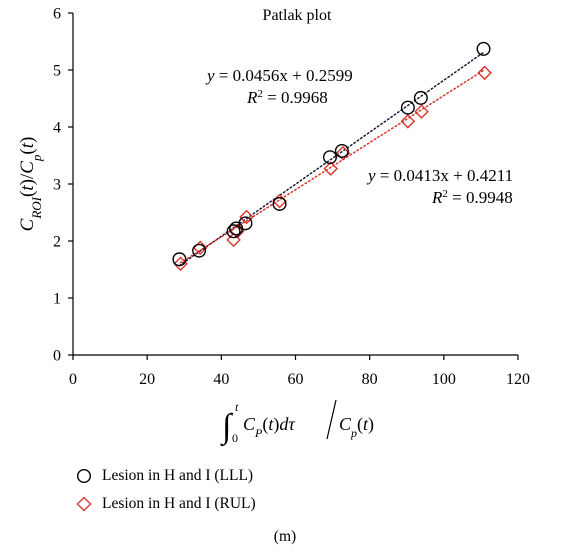 The image size is (570, 559). Describe the element at coordinates (269, 427) in the screenshot. I see `svg-text: CP(t)dτ` at that location.